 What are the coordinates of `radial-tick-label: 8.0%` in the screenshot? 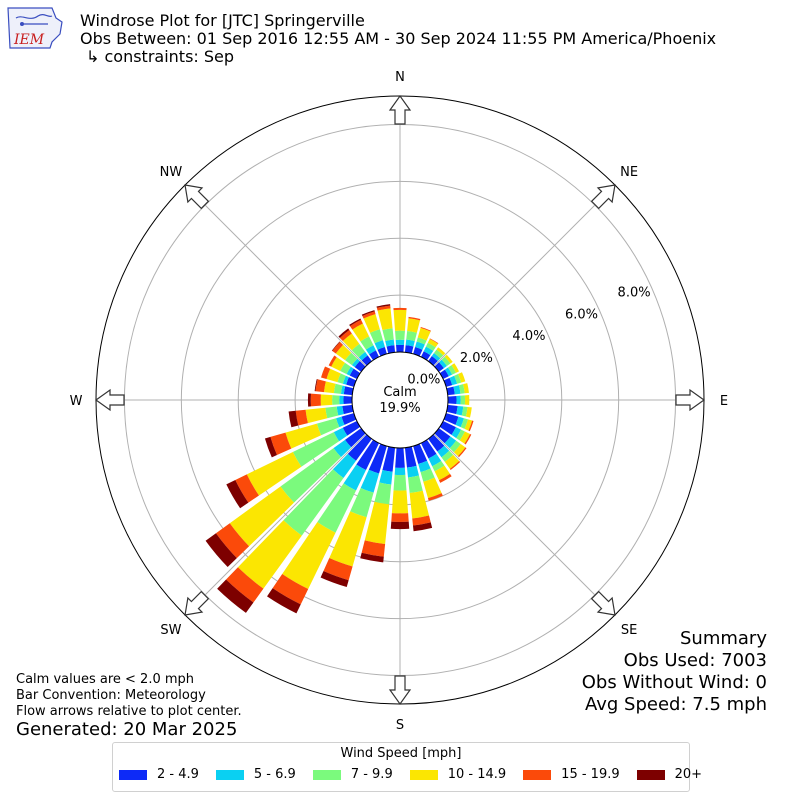 It's located at (634, 293).